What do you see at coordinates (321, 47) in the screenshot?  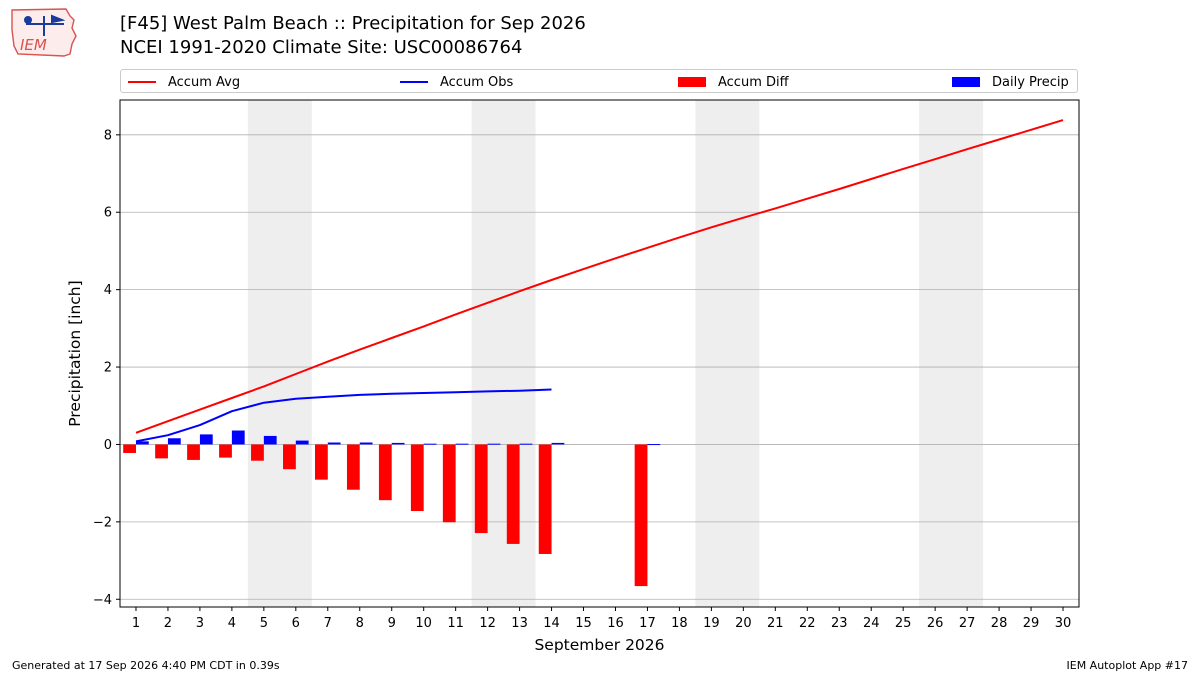 I see `chart-subtitle: NCEI 1991-2020 Climate Site: USC00086764` at bounding box center [321, 47].